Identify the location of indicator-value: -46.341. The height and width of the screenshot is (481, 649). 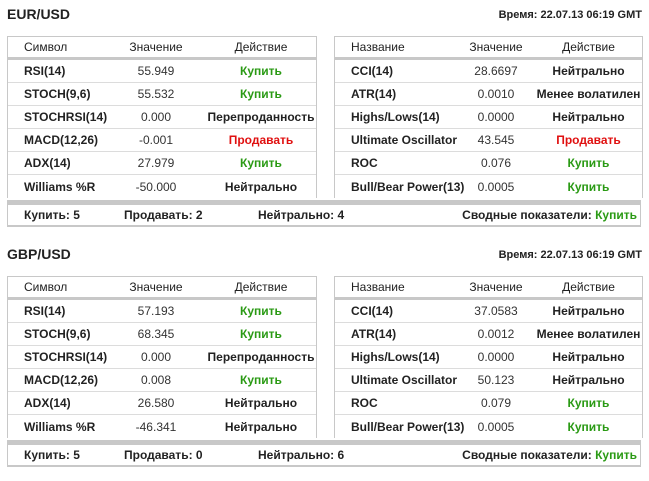
(156, 426).